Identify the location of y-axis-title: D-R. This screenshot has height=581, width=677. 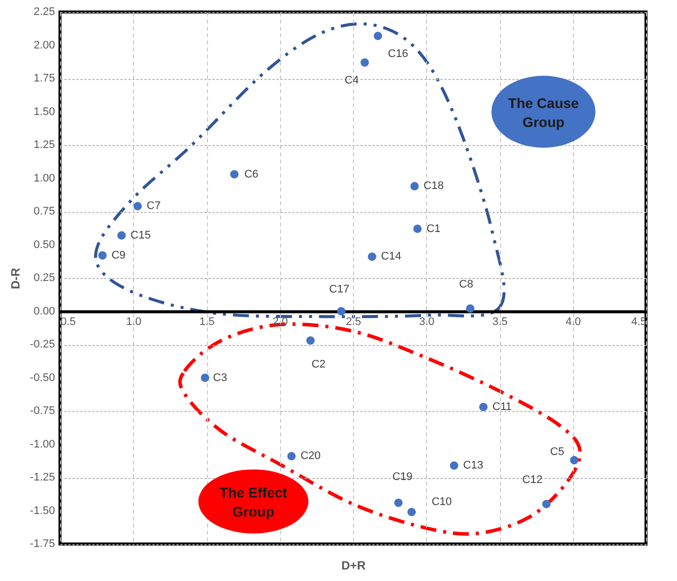
(15, 279).